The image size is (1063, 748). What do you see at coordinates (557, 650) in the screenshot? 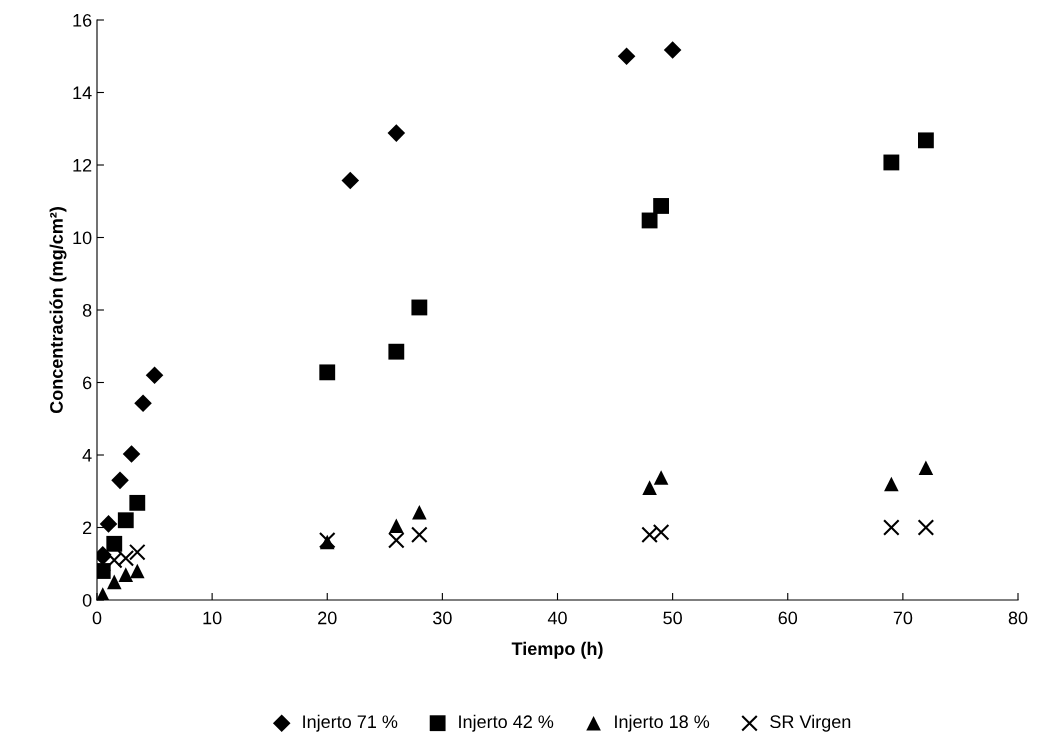
I see `x-axis-title: Tiempo (h)` at bounding box center [557, 650].